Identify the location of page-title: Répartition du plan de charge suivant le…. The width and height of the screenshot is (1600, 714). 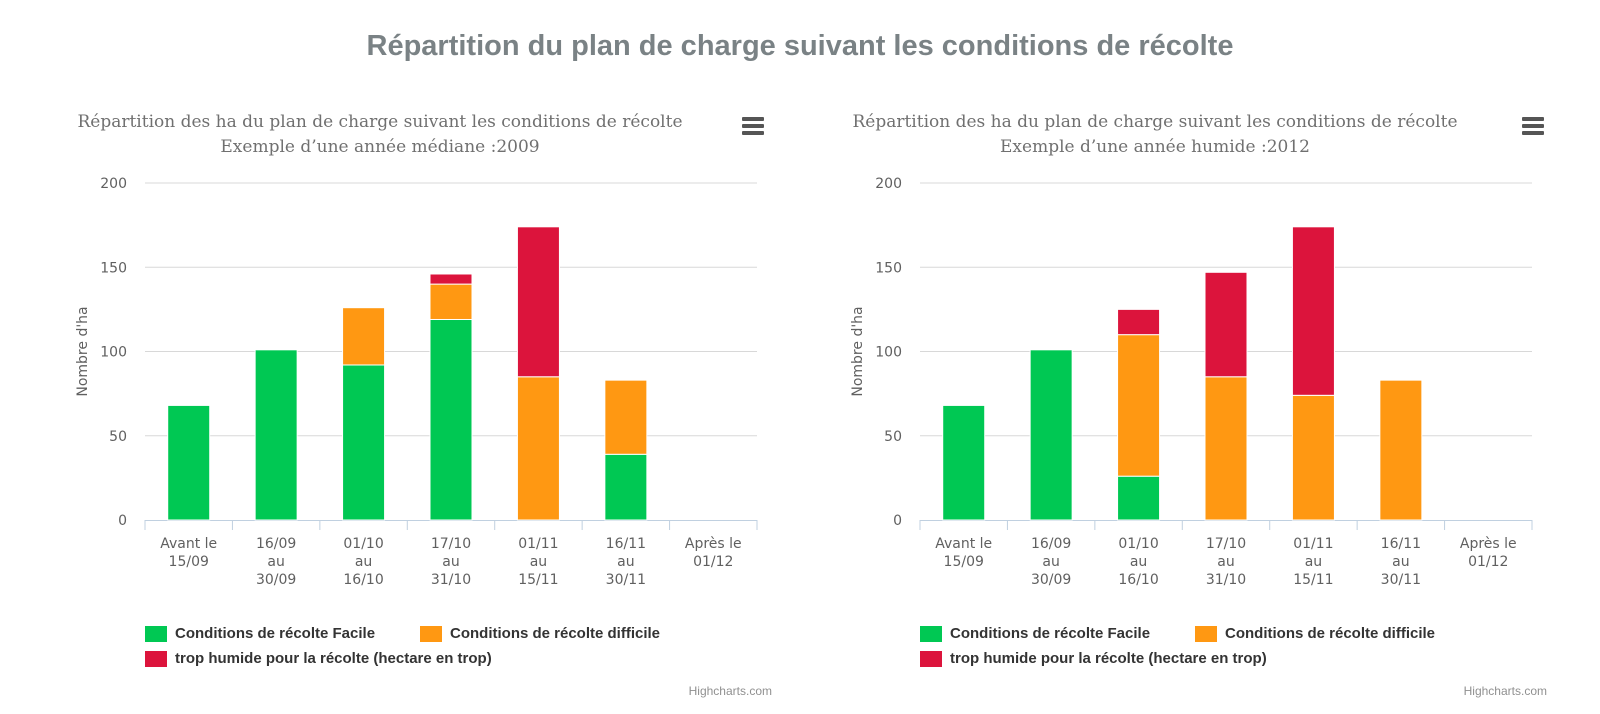
(800, 46).